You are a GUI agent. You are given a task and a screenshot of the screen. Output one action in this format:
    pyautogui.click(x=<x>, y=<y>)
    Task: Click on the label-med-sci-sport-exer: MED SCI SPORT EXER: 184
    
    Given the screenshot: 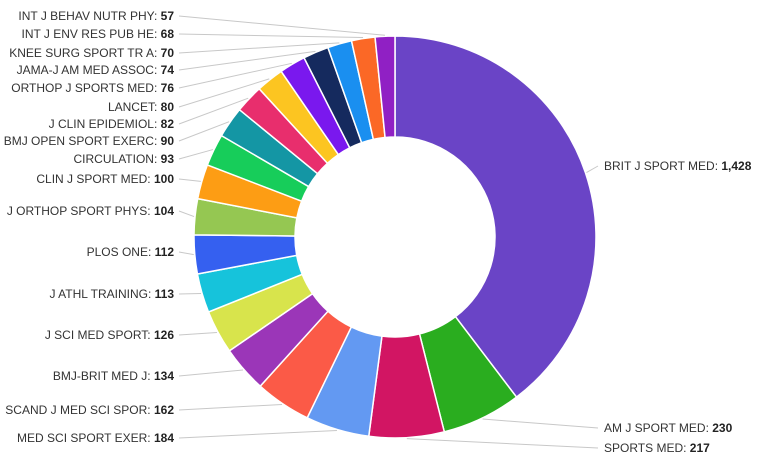 What is the action you would take?
    pyautogui.click(x=95, y=438)
    